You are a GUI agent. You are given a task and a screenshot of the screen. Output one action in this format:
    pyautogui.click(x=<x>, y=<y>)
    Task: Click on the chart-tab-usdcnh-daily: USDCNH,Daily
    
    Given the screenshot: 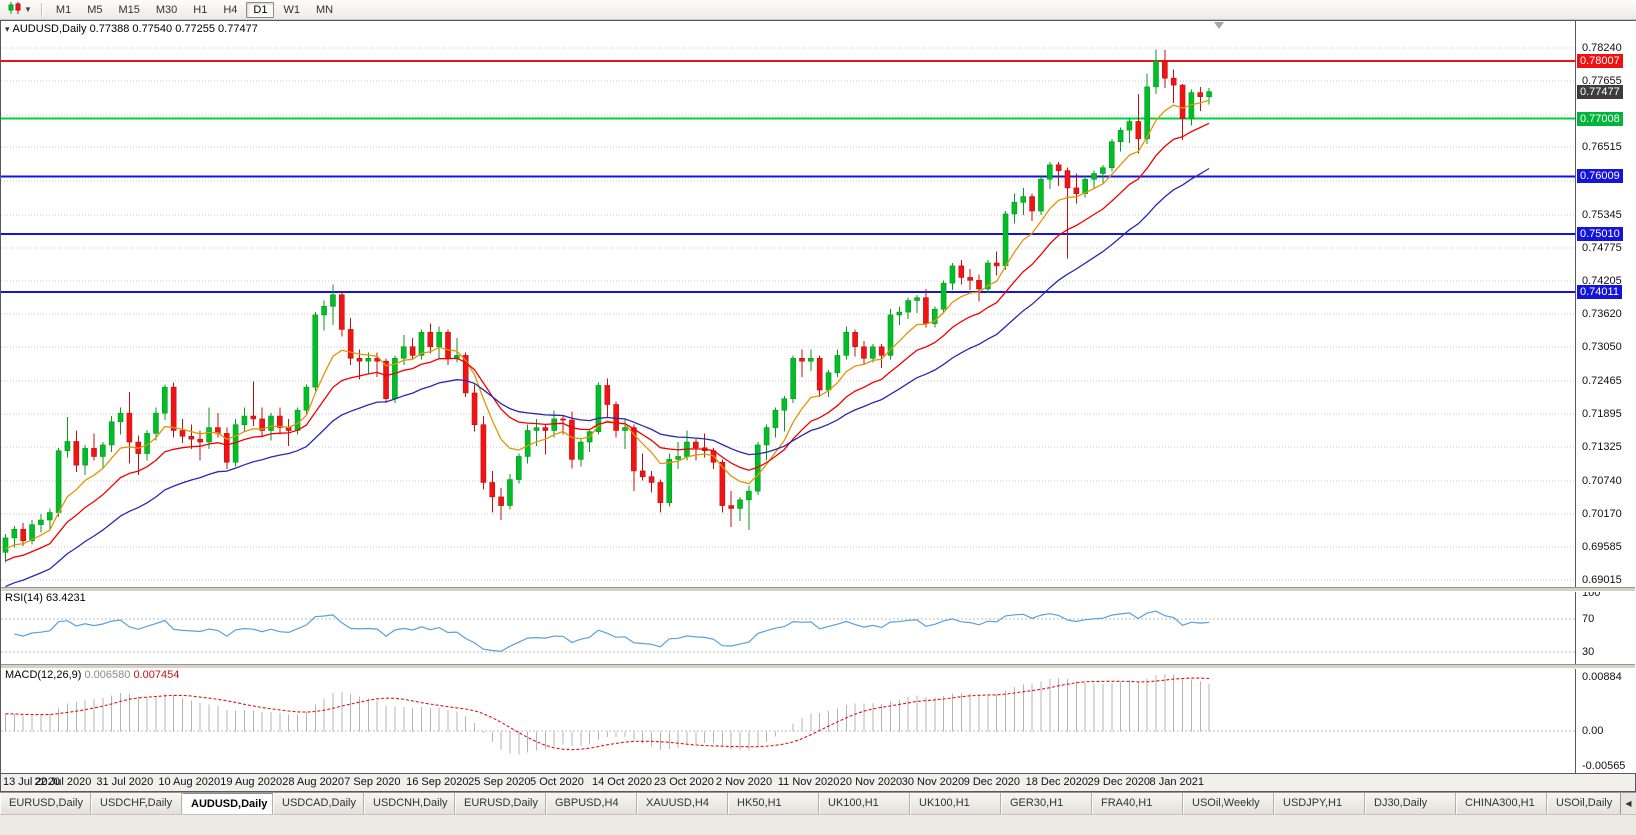 What is the action you would take?
    pyautogui.click(x=409, y=804)
    